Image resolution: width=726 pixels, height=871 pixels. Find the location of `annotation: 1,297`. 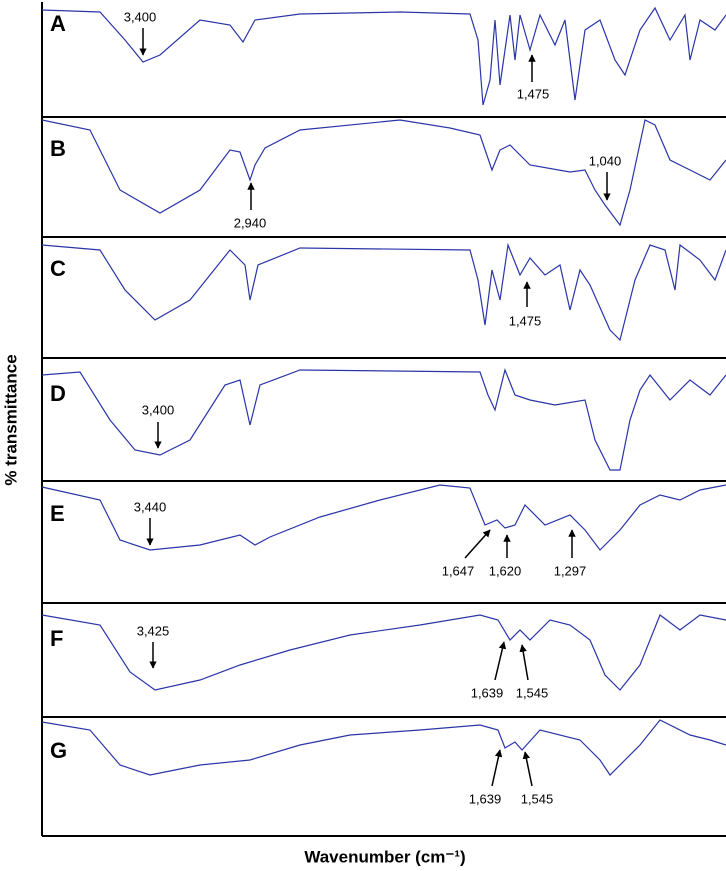

annotation: 1,297 is located at coordinates (570, 570).